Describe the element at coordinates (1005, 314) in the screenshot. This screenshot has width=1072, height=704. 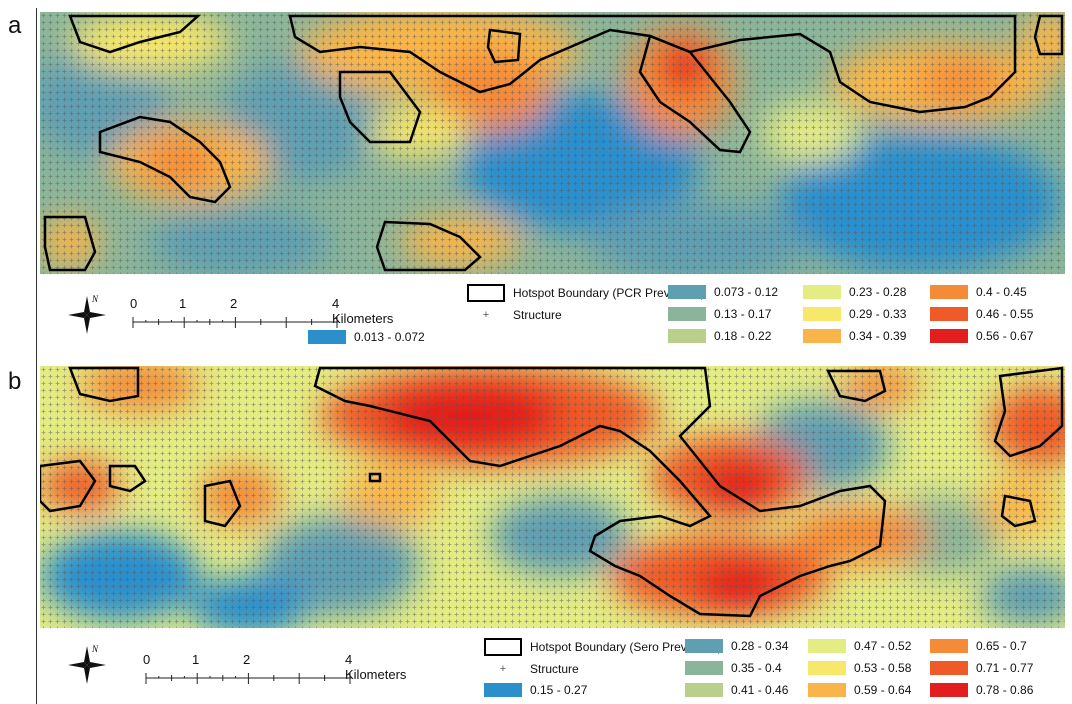
I see `class-label: 0.46 - 0.55` at that location.